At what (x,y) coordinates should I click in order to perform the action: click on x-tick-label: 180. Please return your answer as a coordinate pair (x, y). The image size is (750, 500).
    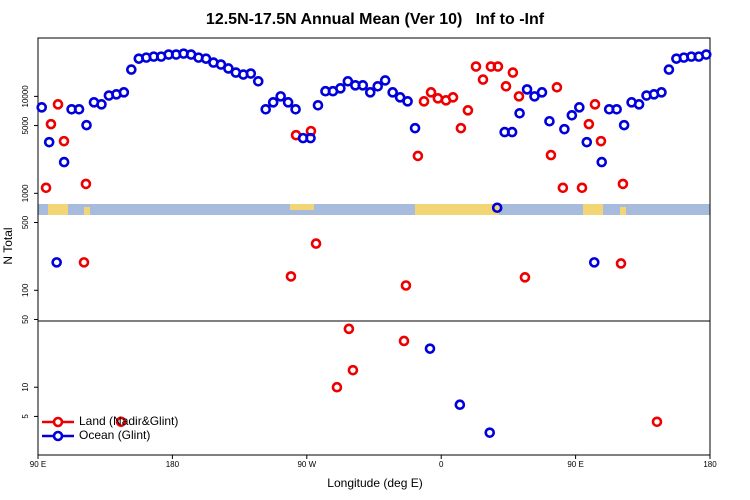
    Looking at the image, I should click on (710, 464).